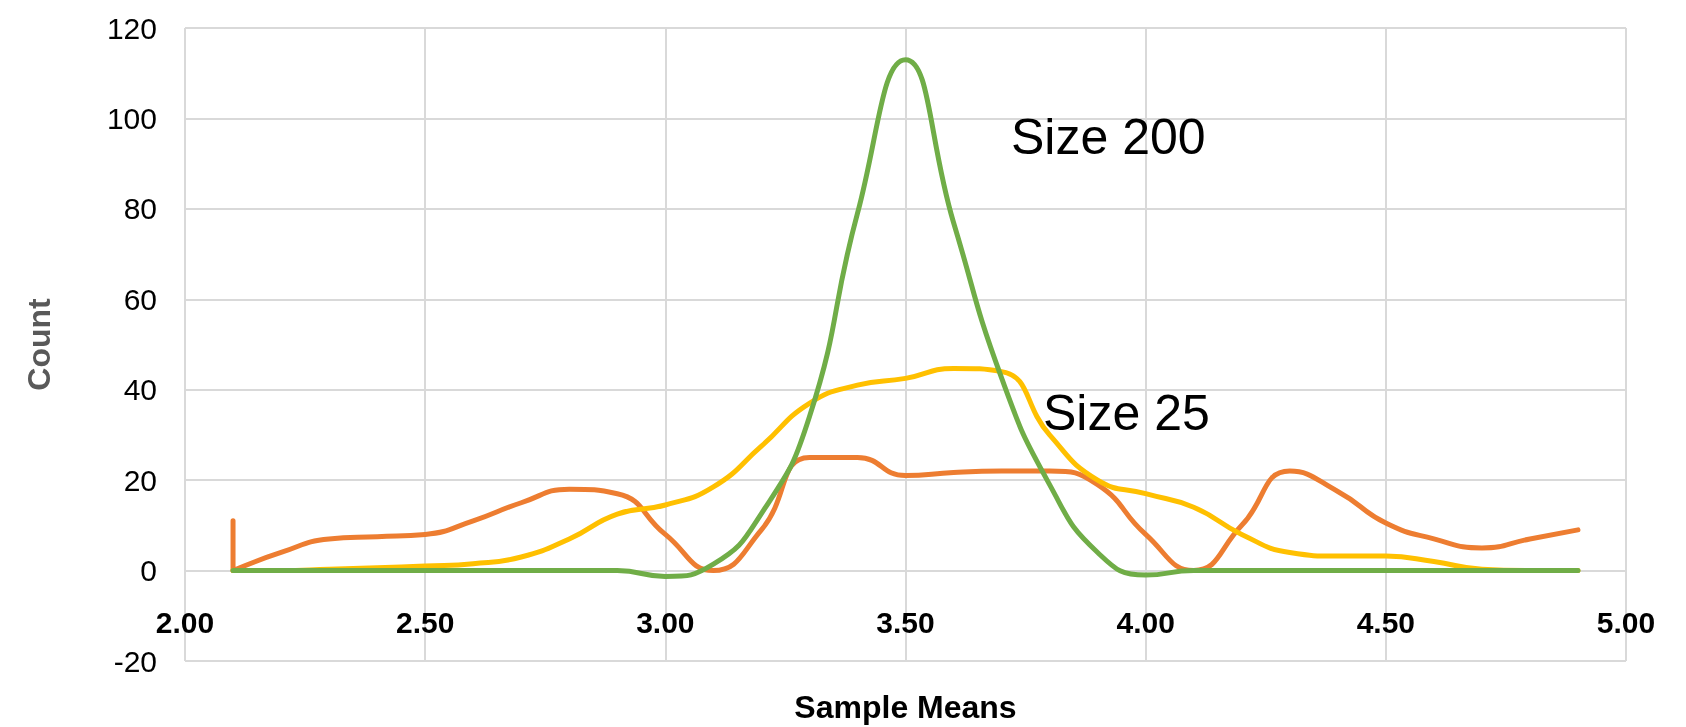 Image resolution: width=1686 pixels, height=727 pixels. Describe the element at coordinates (140, 209) in the screenshot. I see `y-tick-label: 80` at that location.